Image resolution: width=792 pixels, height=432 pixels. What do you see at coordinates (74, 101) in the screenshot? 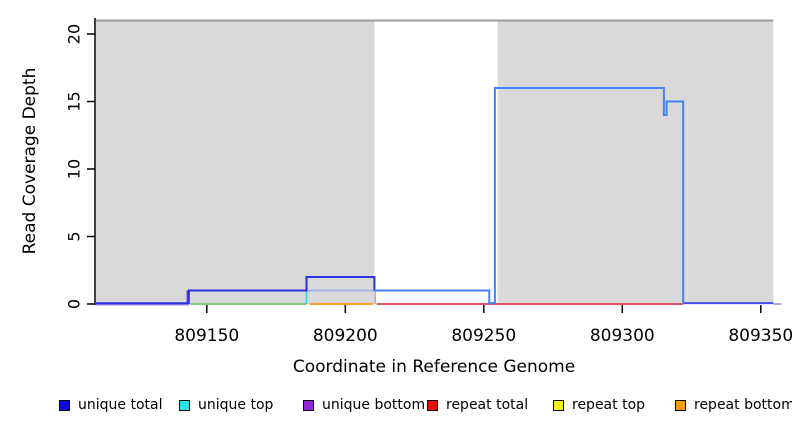
I see `y-tick-label: 15` at bounding box center [74, 101].